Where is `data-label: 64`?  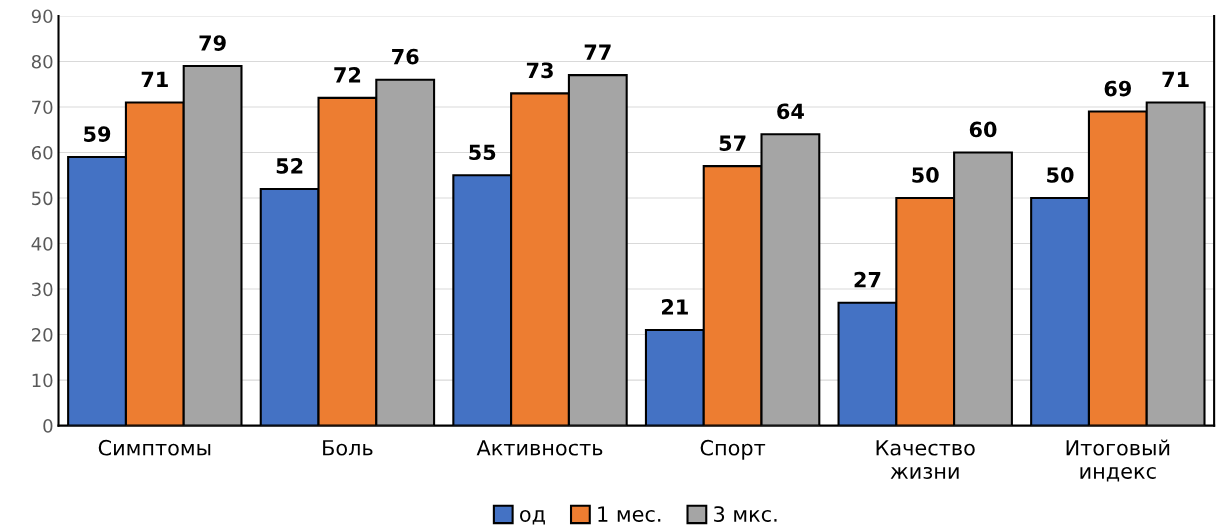
data-label: 64 is located at coordinates (790, 111).